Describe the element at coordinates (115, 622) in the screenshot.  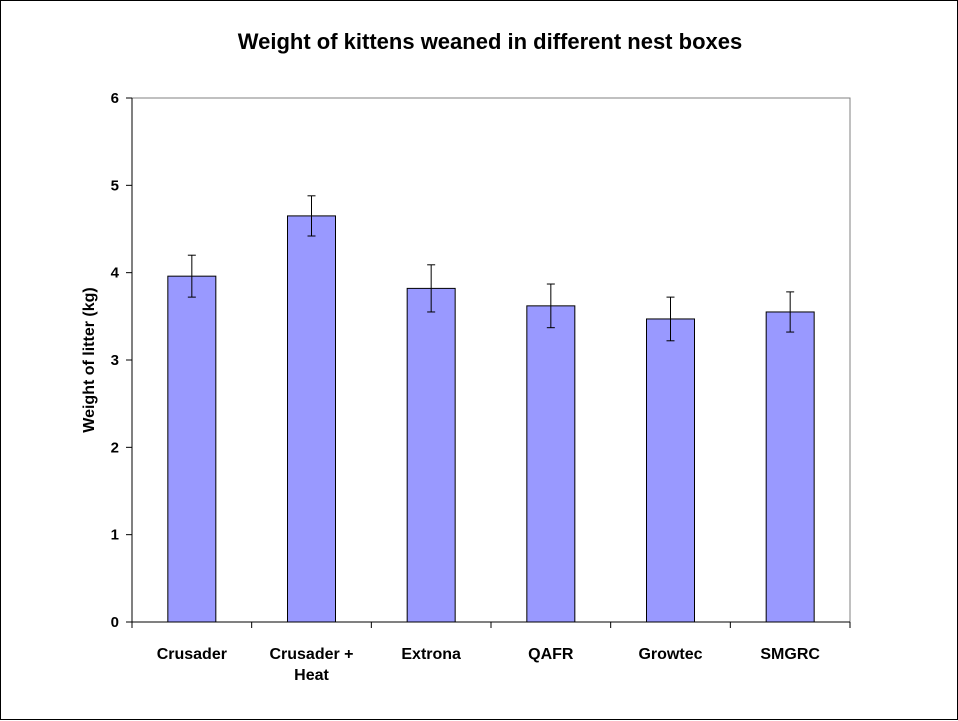
I see `y-tick-label-0: 0` at that location.